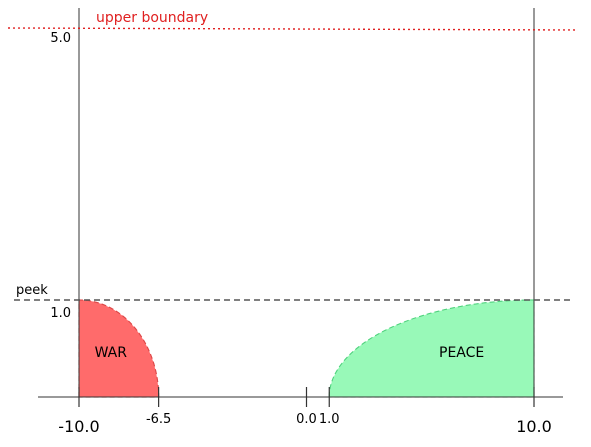  What do you see at coordinates (60, 313) in the screenshot?
I see `y-tick-label: 1.0` at bounding box center [60, 313].